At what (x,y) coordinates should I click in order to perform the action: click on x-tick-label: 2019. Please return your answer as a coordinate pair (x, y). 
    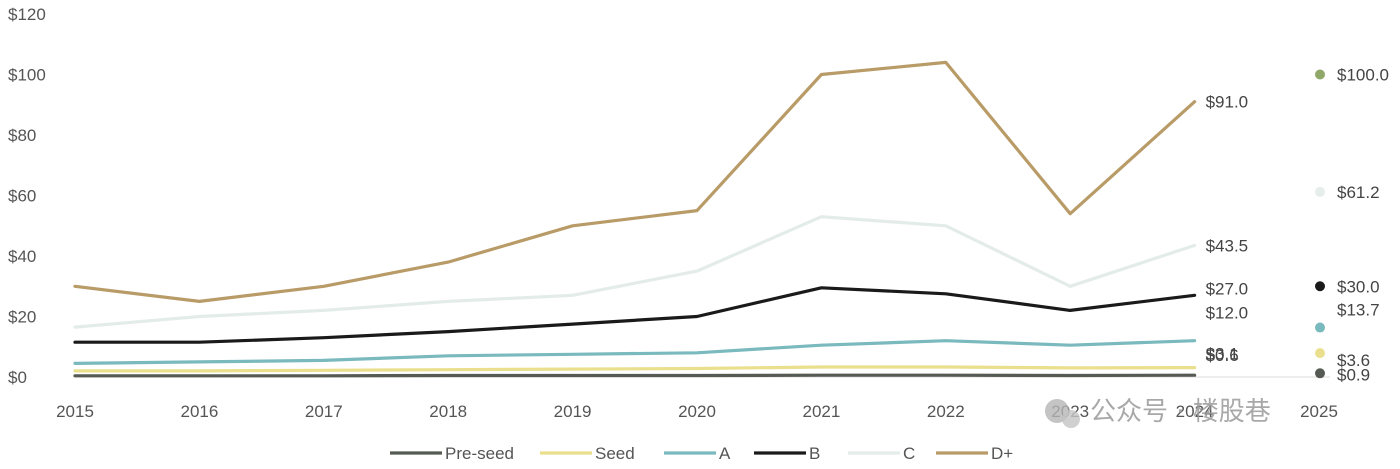
    Looking at the image, I should click on (573, 411).